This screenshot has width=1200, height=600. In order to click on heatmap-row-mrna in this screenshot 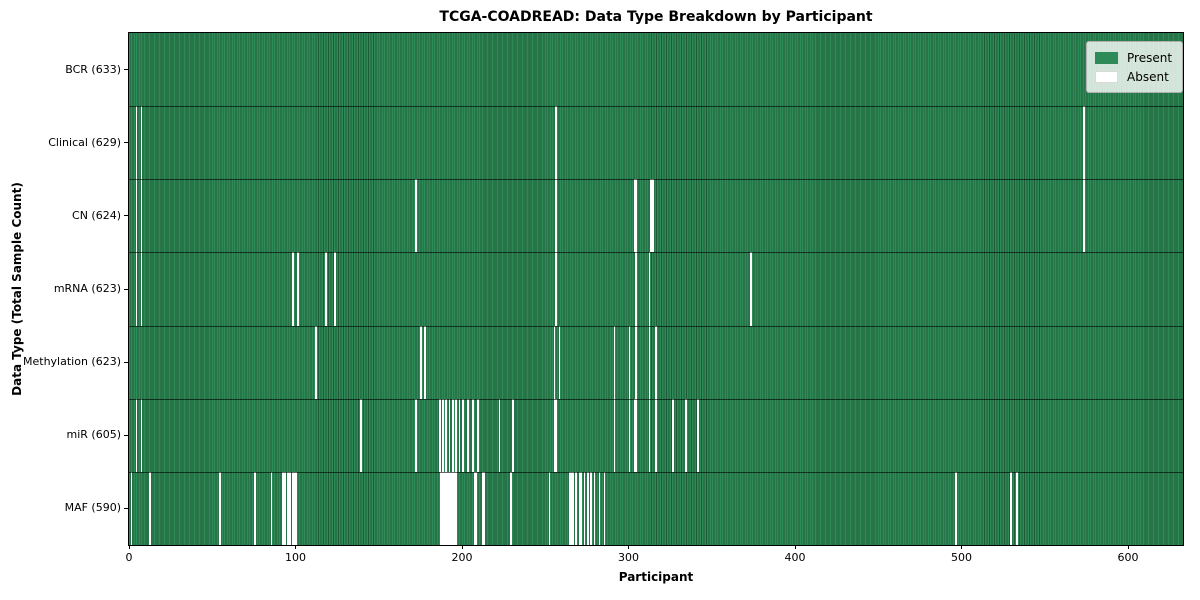, I will do `click(656, 289)`.